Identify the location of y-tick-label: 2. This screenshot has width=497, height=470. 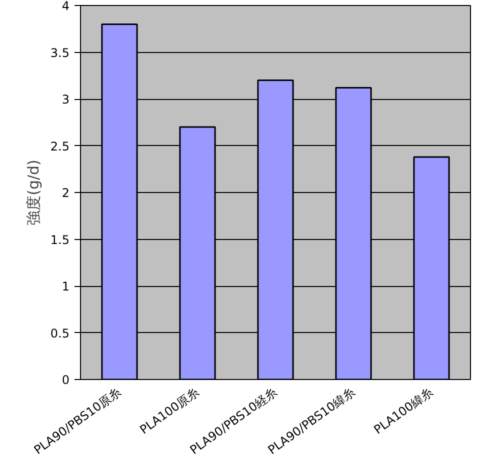
(66, 193).